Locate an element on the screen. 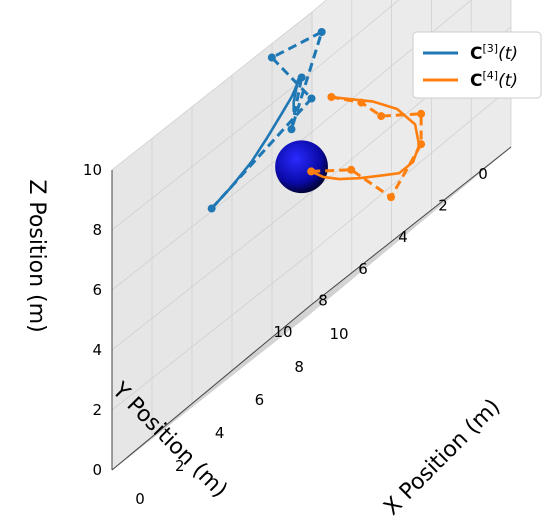 The height and width of the screenshot is (525, 550). z-tick-label: 8 is located at coordinates (97, 230).